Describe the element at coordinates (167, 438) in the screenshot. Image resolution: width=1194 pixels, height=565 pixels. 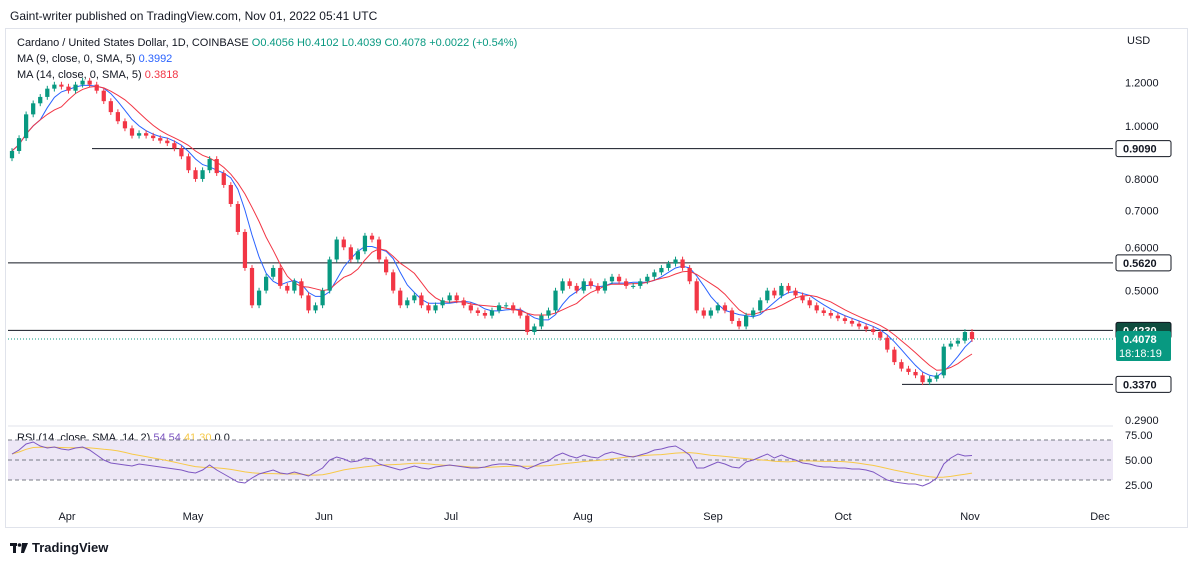
I see `rsi-value: 54.54` at that location.